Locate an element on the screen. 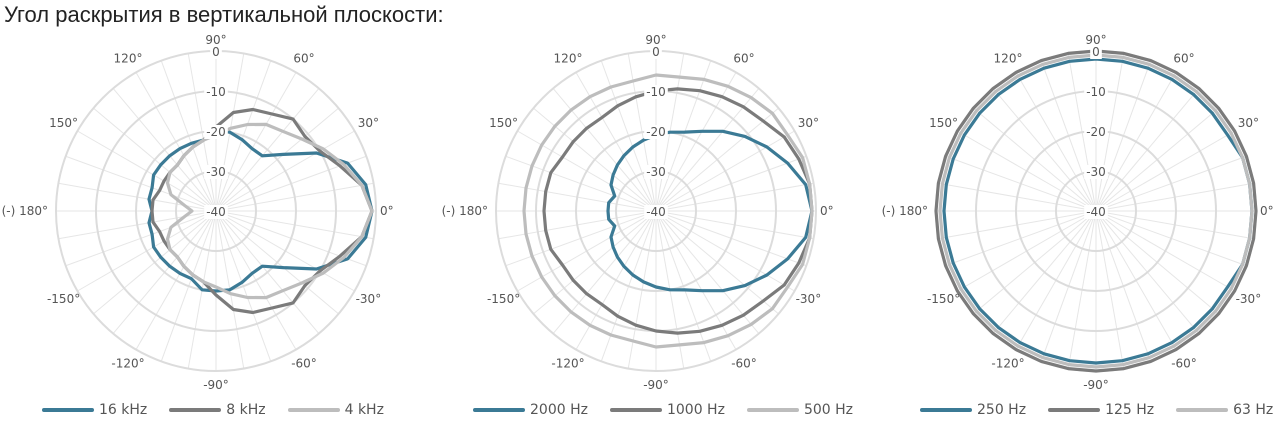 This screenshot has height=427, width=1285. legend-label: 125 Hz is located at coordinates (1130, 410).